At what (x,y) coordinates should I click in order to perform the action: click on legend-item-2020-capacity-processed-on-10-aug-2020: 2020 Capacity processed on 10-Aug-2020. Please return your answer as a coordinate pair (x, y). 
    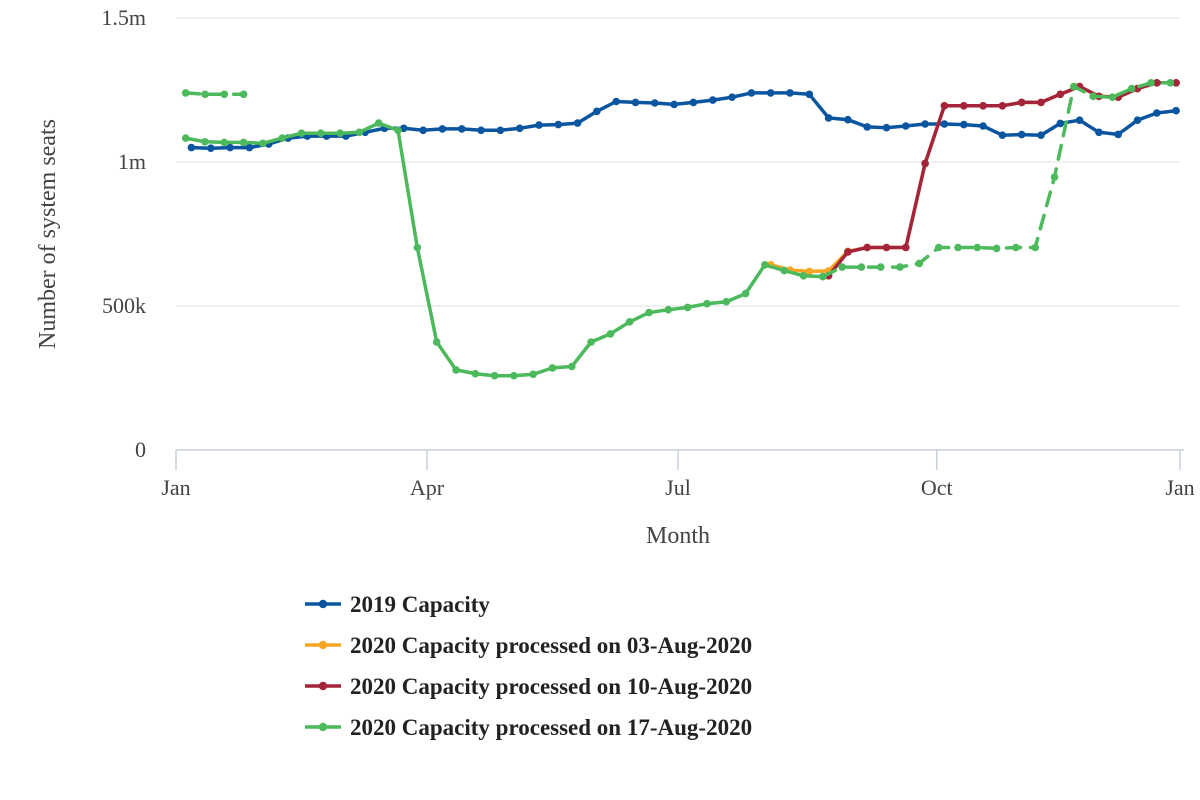
    Looking at the image, I should click on (528, 686).